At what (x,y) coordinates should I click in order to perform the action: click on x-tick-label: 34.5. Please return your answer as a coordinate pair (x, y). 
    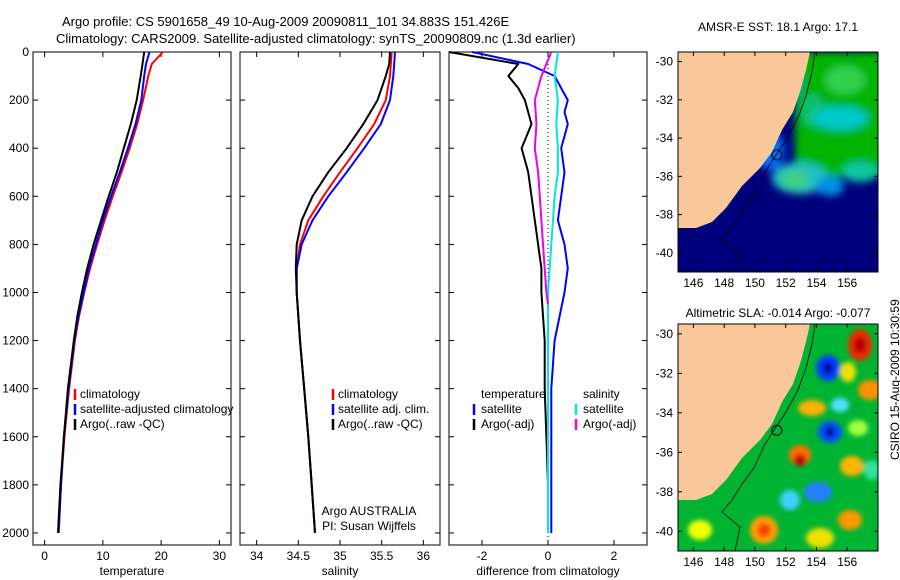
    Looking at the image, I should click on (299, 556).